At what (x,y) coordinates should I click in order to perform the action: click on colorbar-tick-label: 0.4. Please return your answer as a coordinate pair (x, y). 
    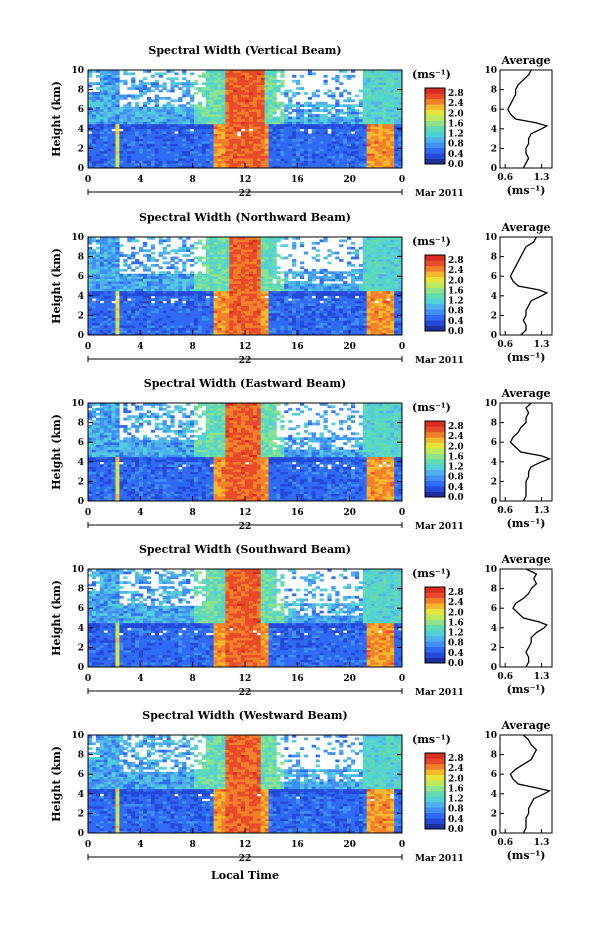
    Looking at the image, I should click on (456, 155).